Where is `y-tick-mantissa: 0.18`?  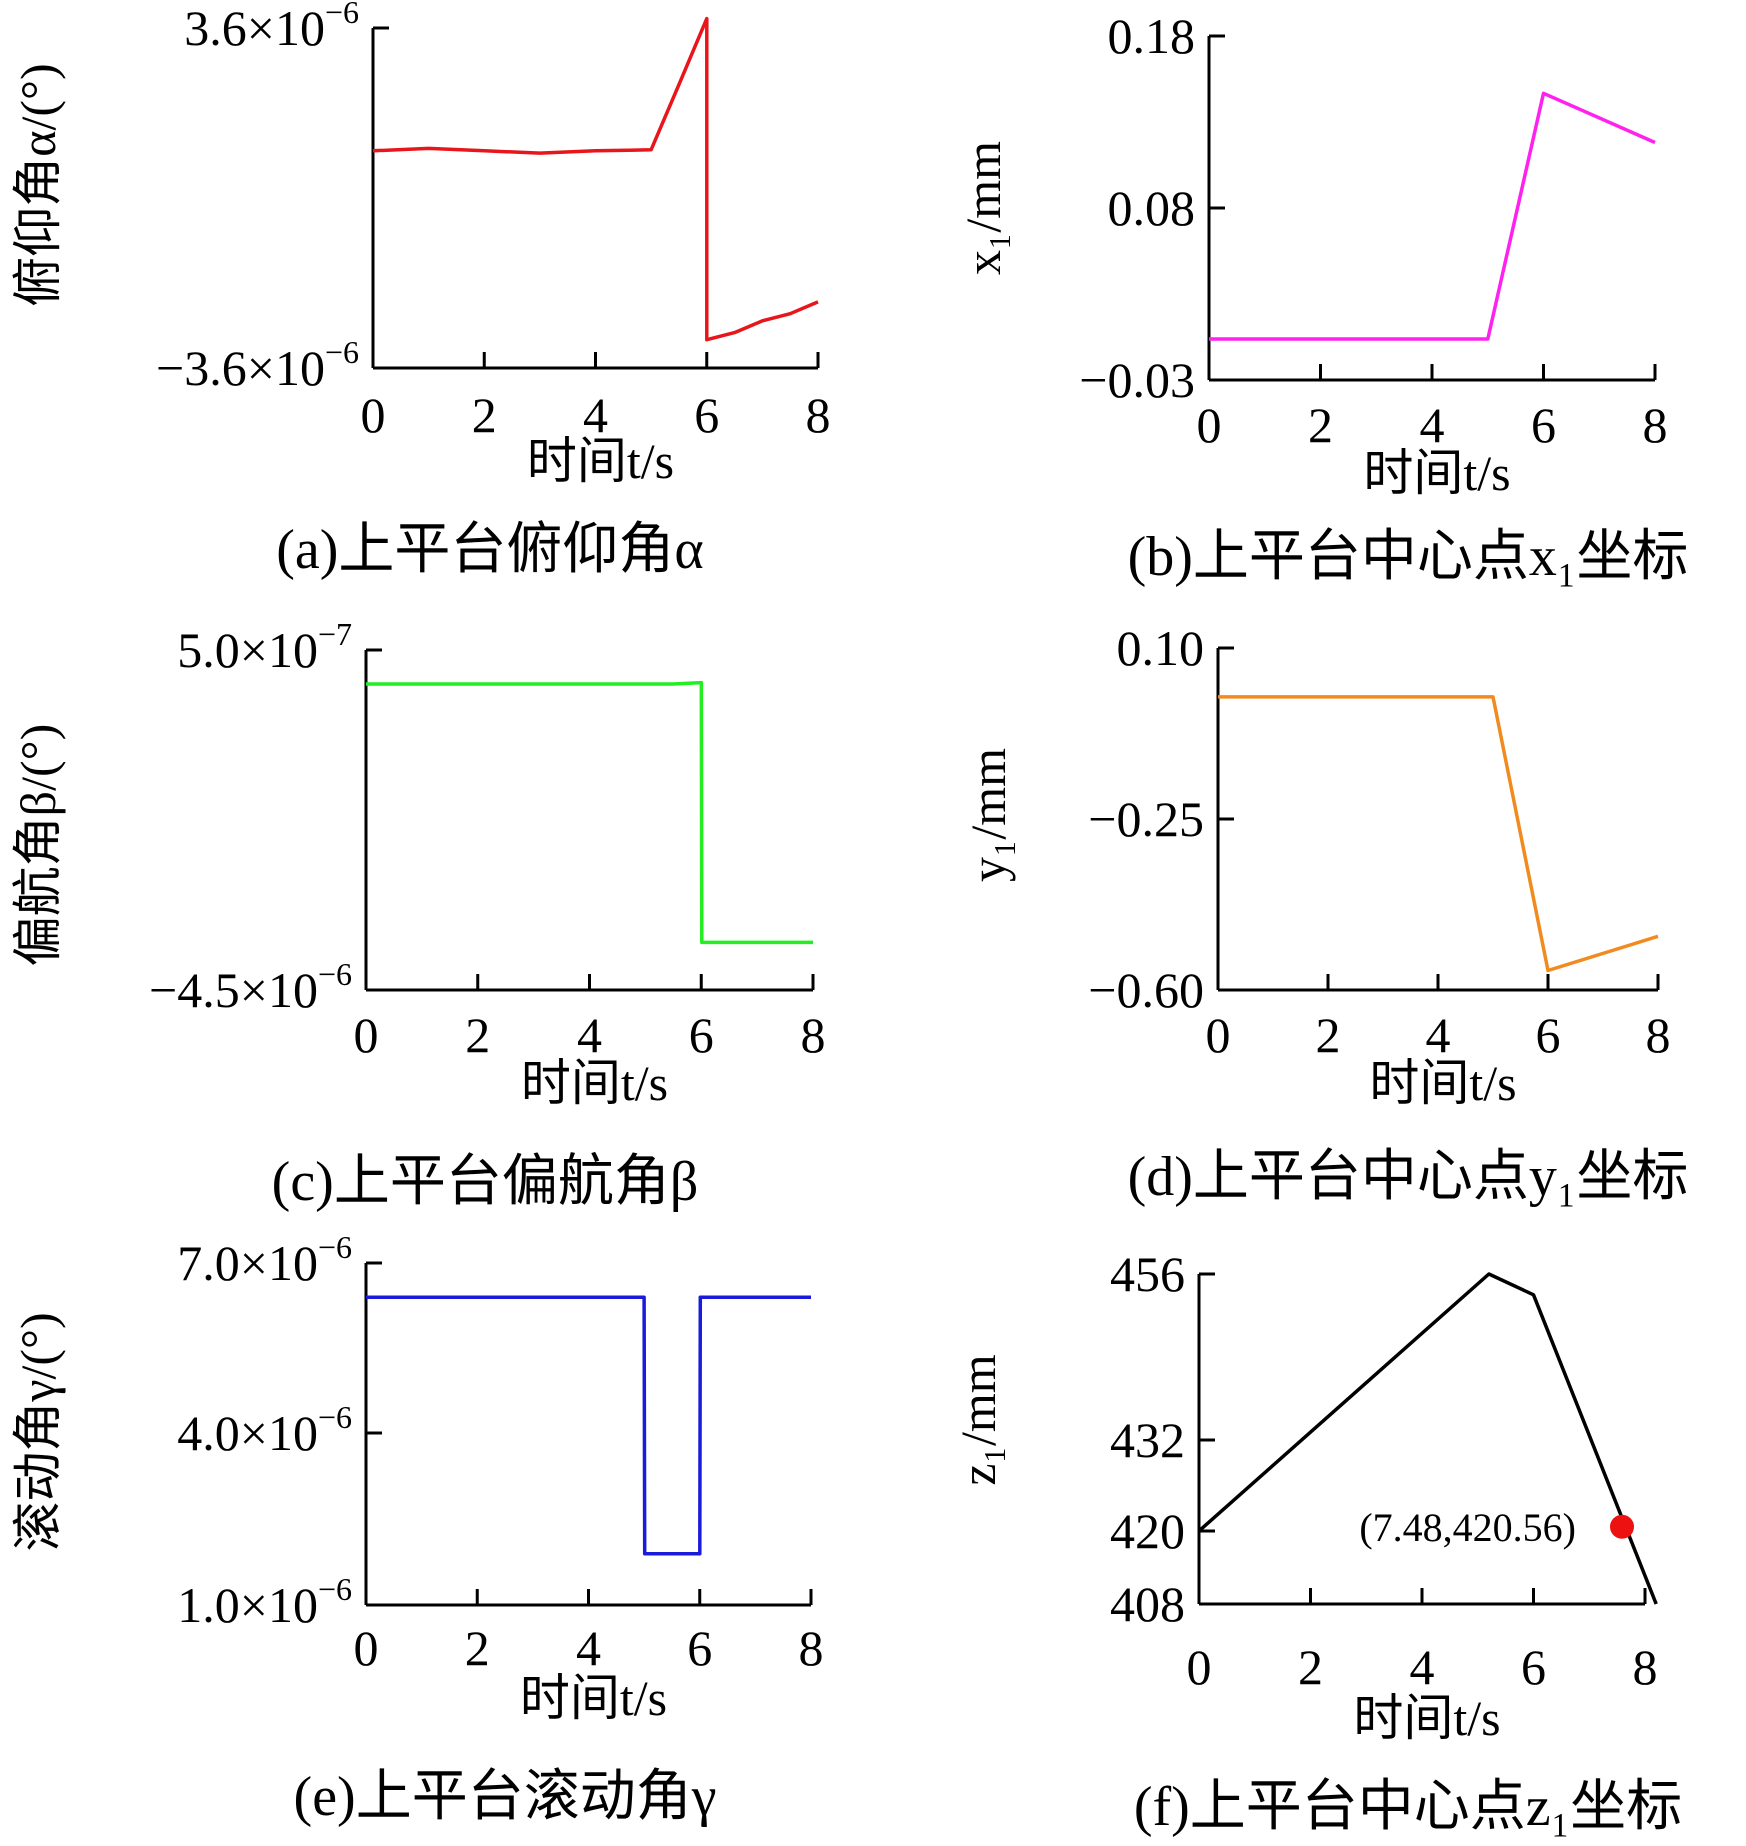
y-tick-mantissa: 0.18 is located at coordinates (1152, 36).